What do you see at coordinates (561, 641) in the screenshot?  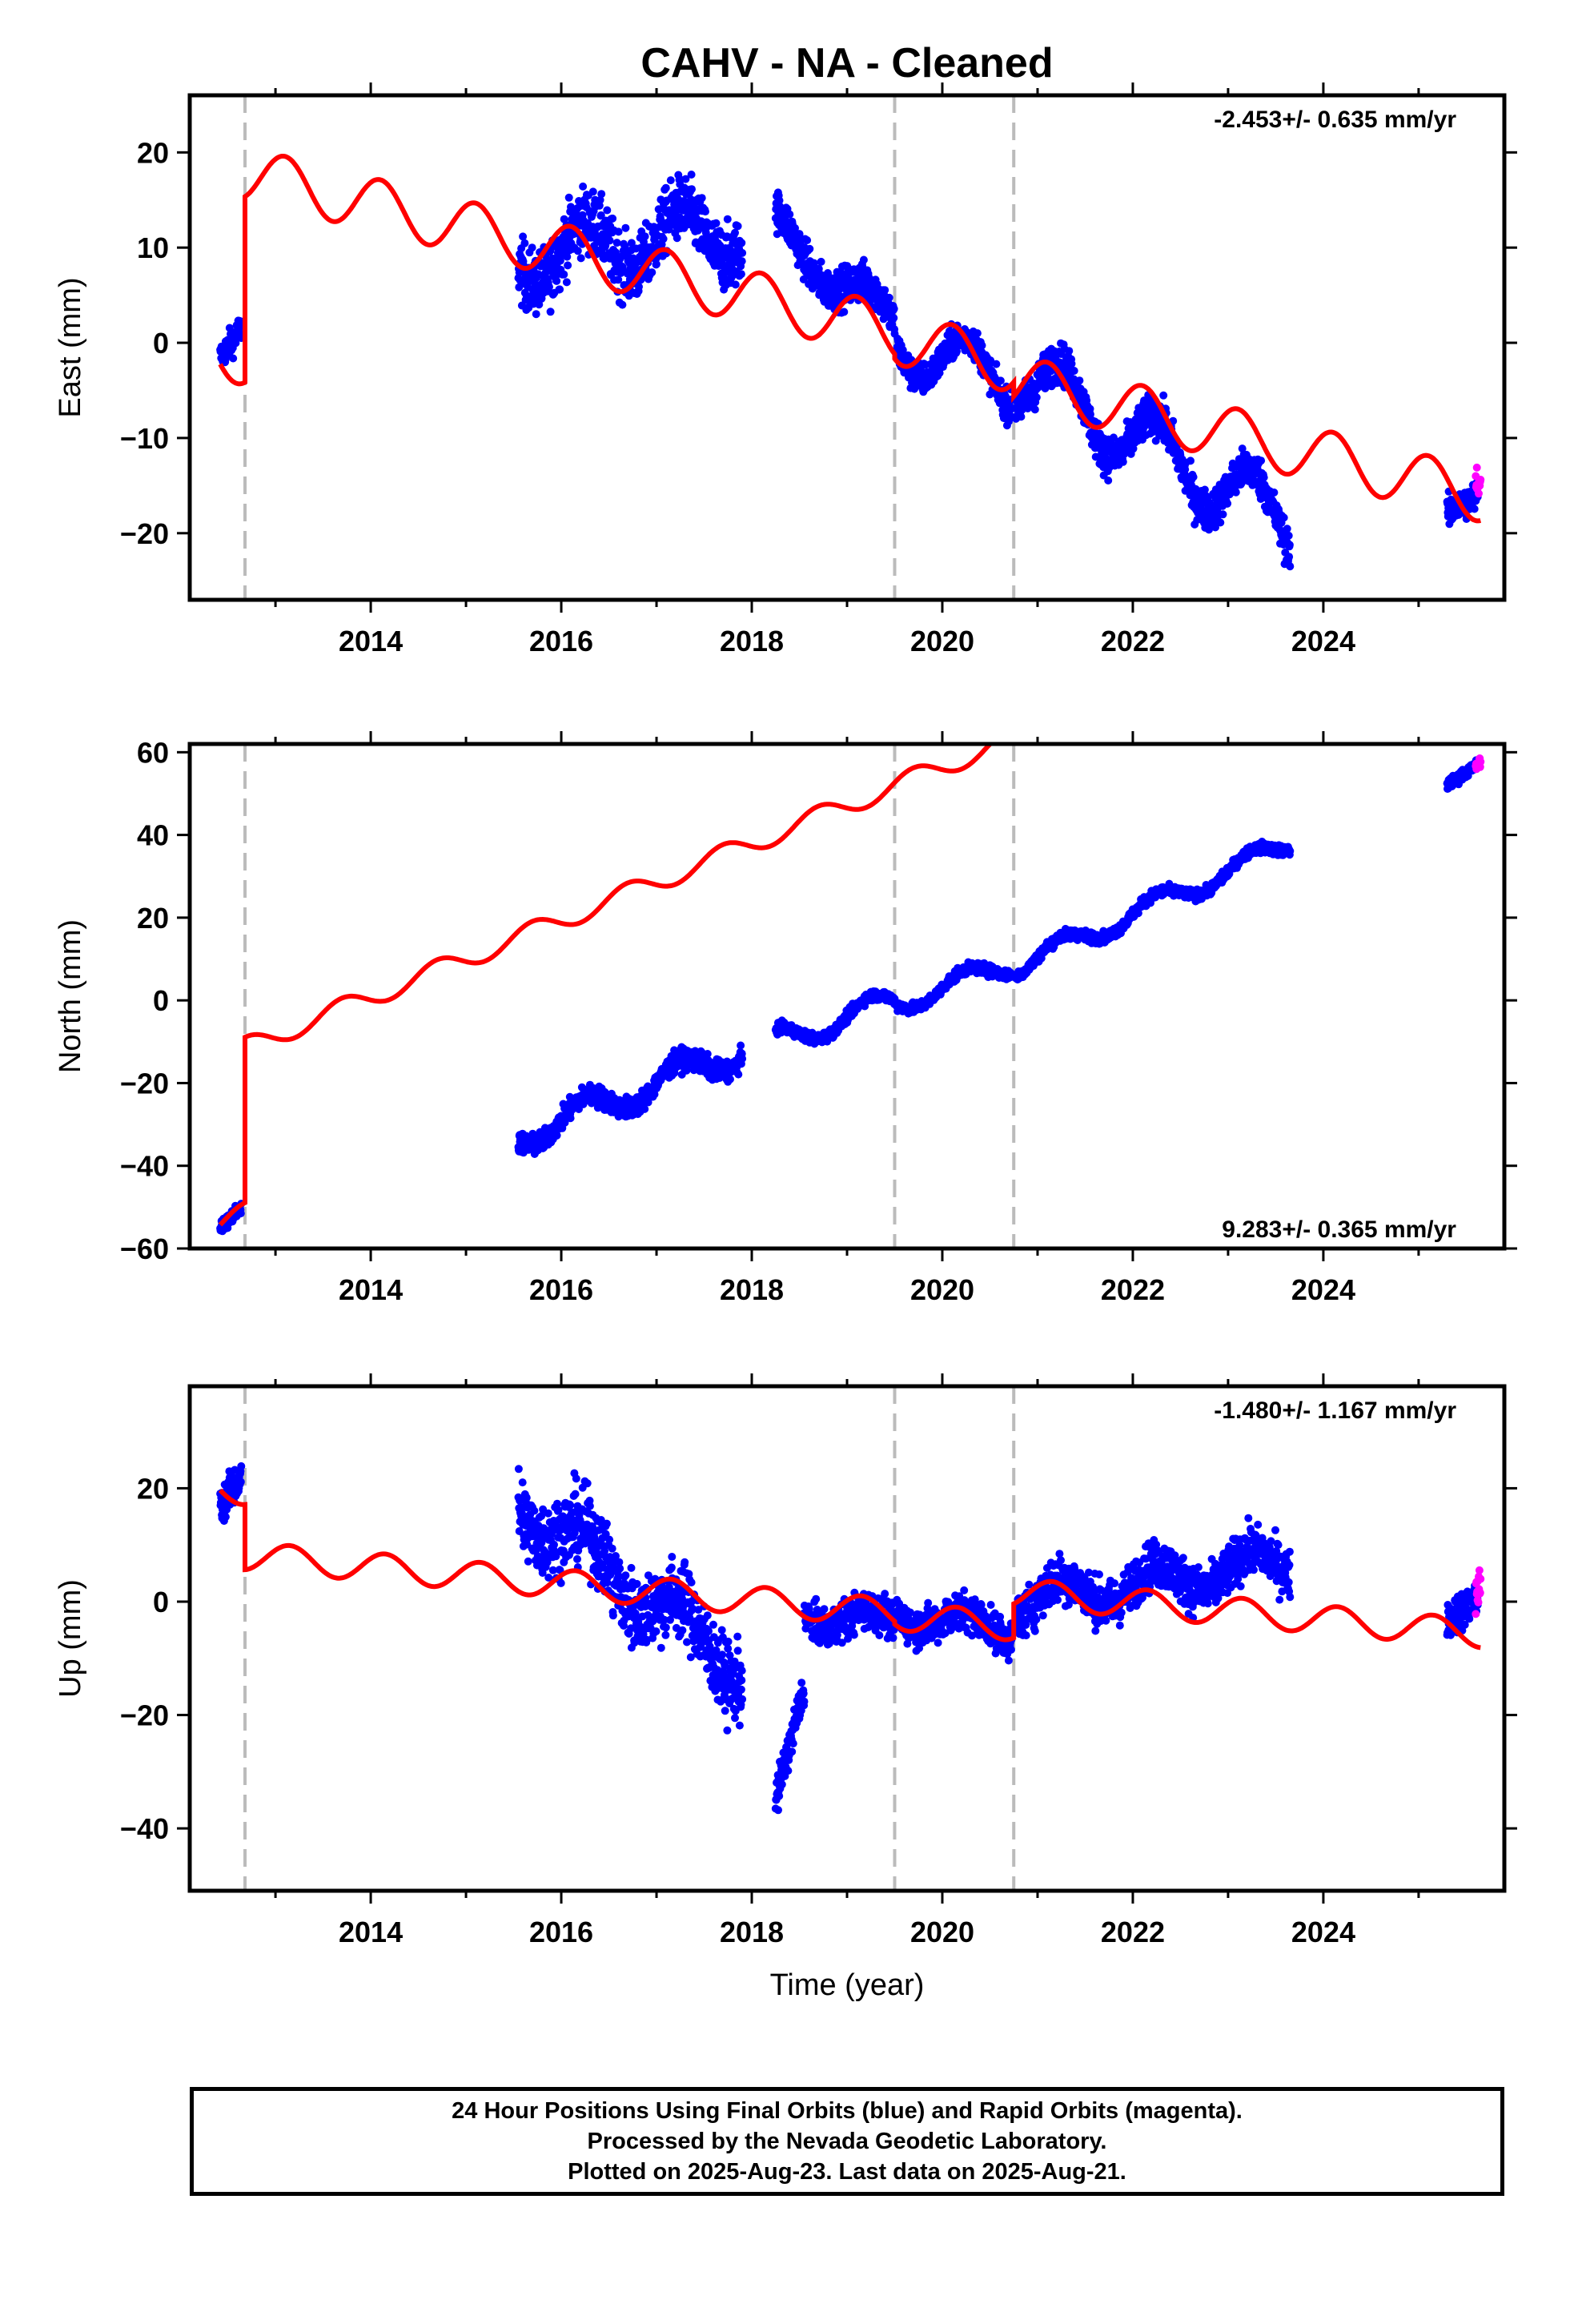 I see `x-tick-label: 2016` at bounding box center [561, 641].